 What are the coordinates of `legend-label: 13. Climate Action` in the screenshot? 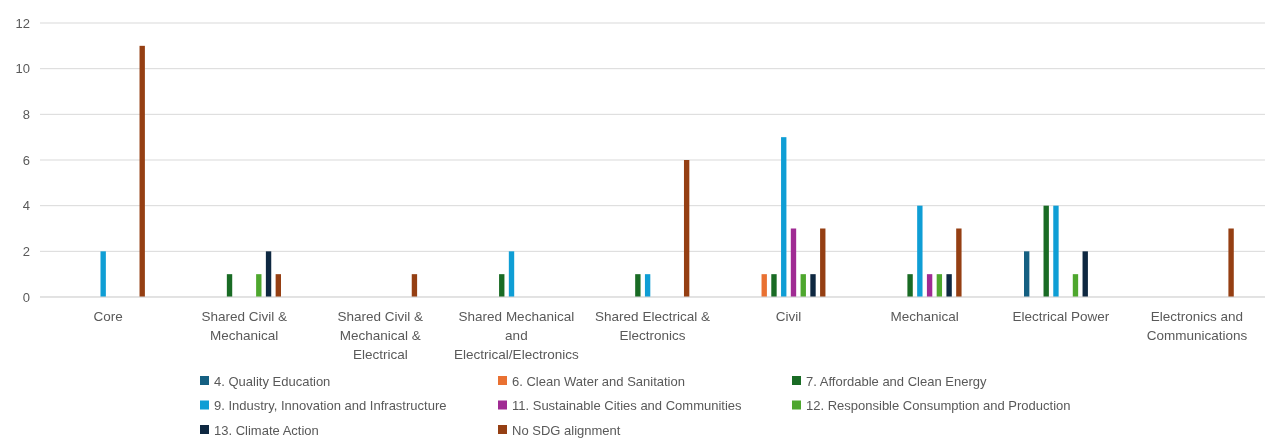 It's located at (266, 430).